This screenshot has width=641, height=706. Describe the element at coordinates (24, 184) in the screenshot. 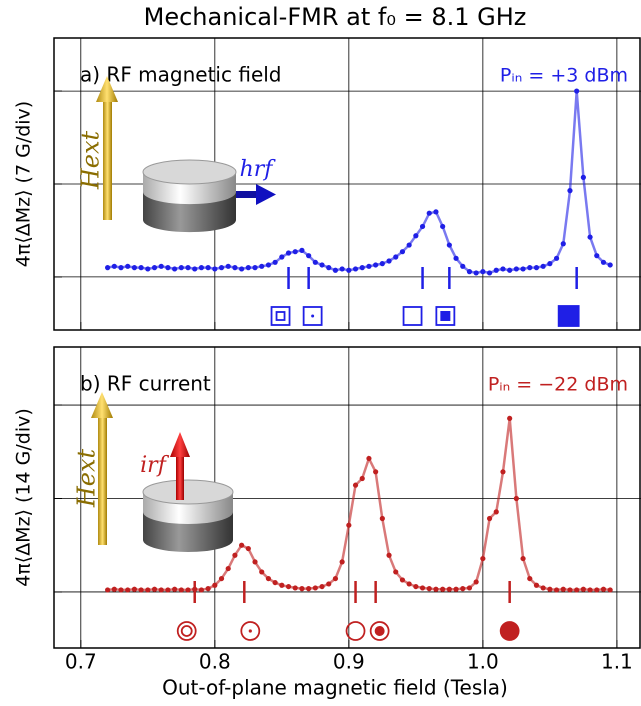

I see `y-axis-label: 4π⟨ΔMz⟩ (7 G/div)` at that location.